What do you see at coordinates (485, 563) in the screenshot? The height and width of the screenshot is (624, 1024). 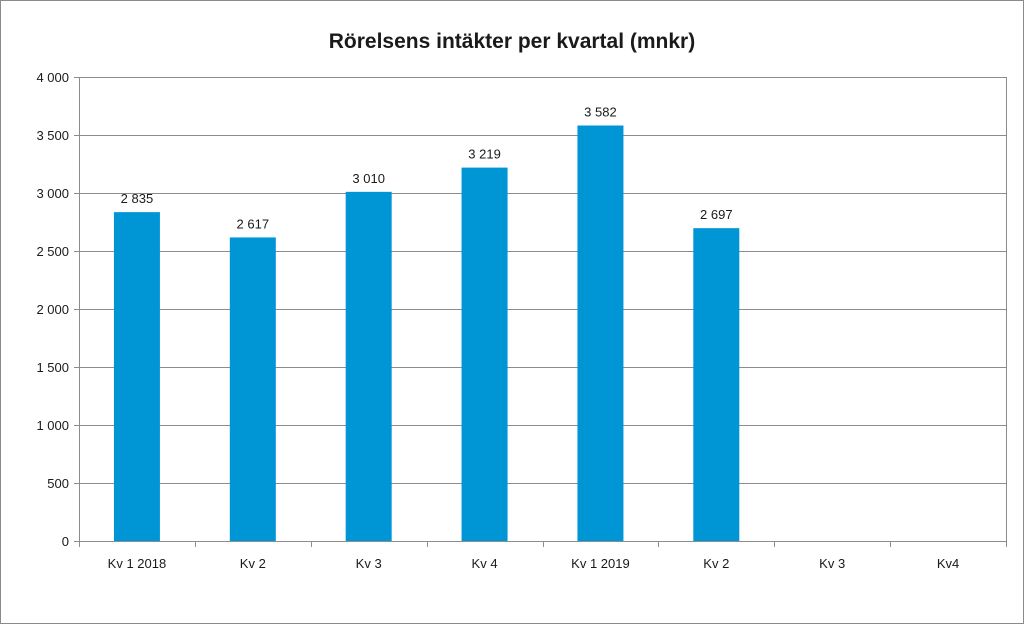 I see `x-tick-label: Kv 4` at bounding box center [485, 563].